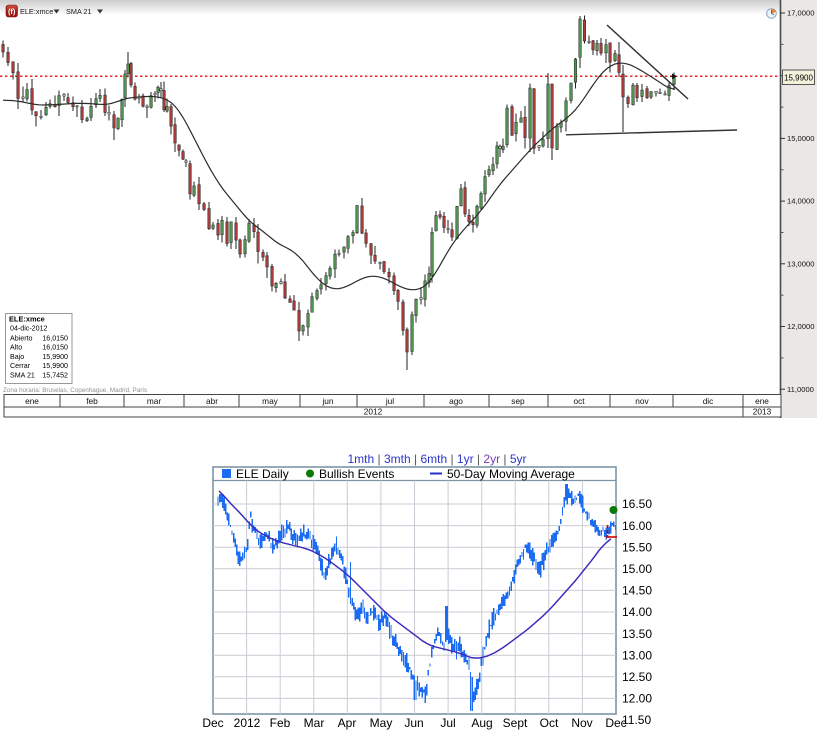 The width and height of the screenshot is (817, 737). I want to click on svg-text: 11.50, so click(636, 720).